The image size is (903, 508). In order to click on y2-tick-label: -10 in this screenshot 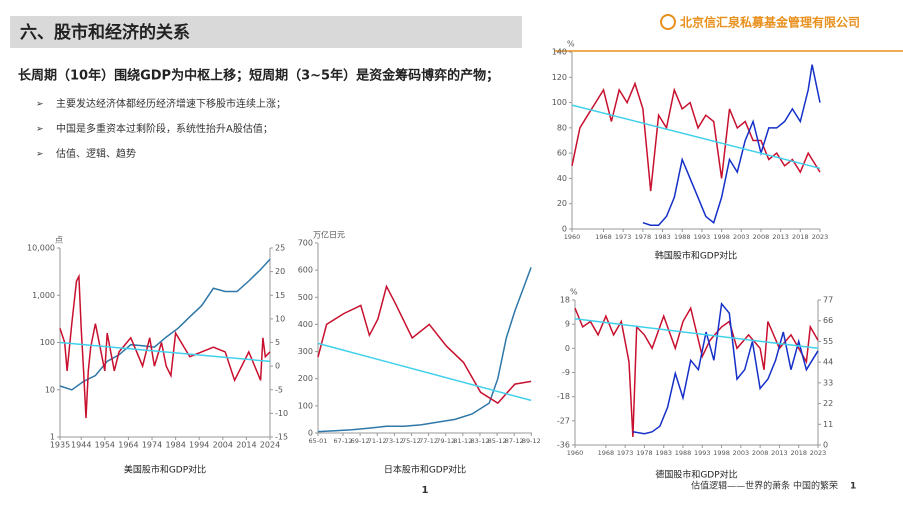, I will do `click(281, 413)`.